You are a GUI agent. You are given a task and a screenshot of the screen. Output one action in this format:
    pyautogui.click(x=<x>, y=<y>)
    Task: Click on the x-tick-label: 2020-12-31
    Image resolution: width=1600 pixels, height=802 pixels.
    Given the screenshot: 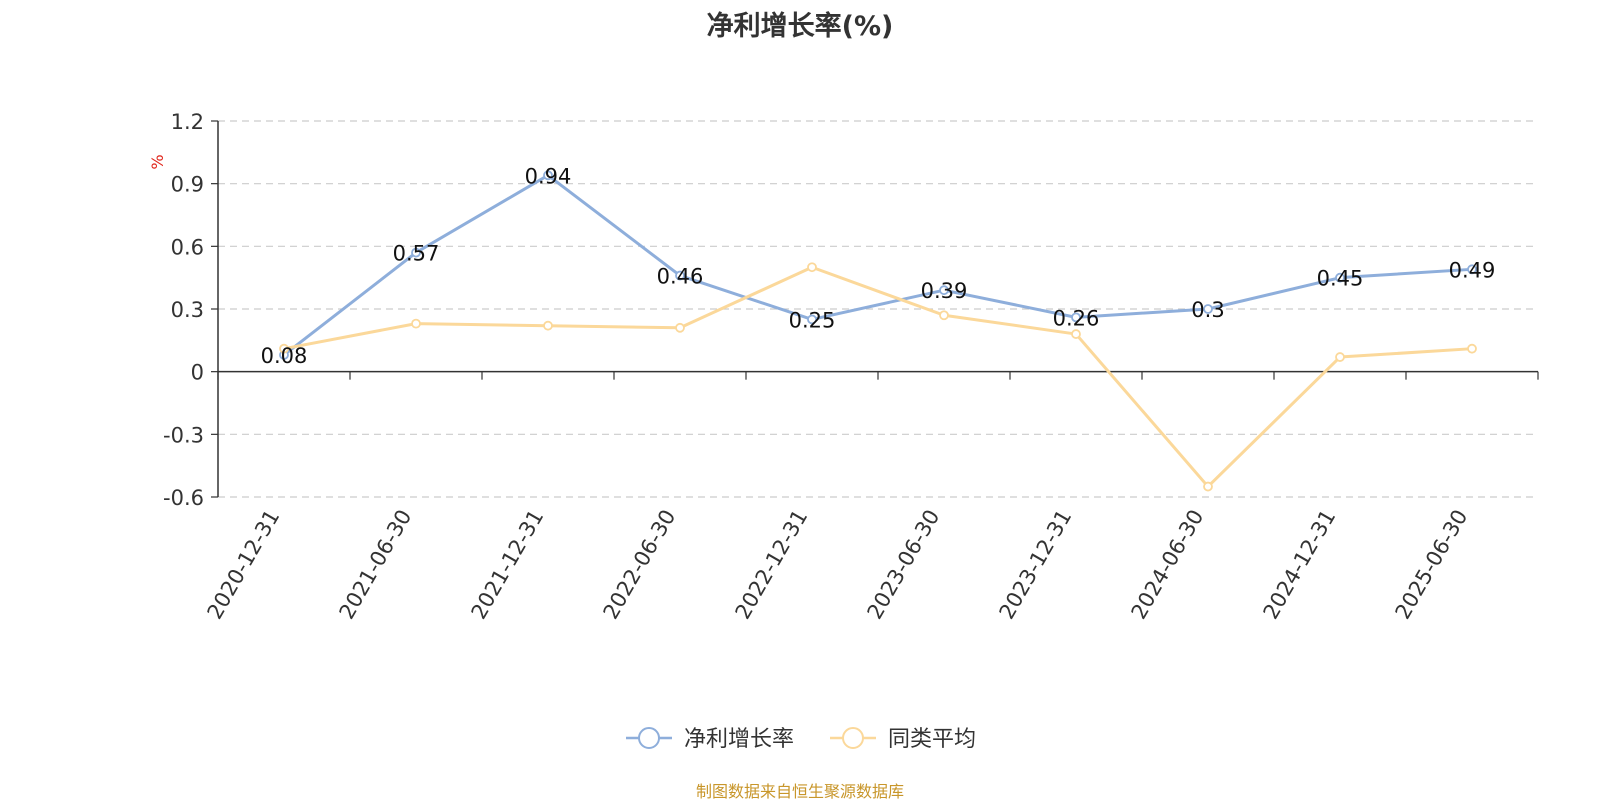 What is the action you would take?
    pyautogui.click(x=244, y=565)
    